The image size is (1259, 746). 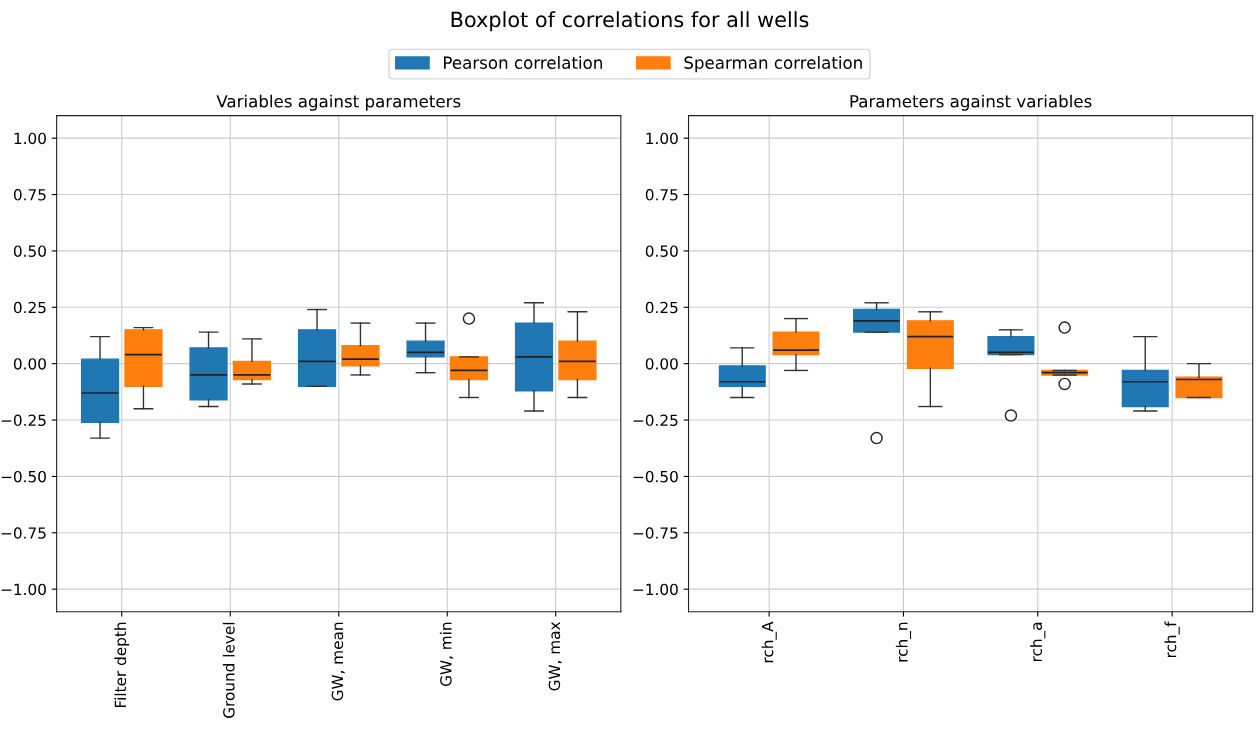 I want to click on legend-label: Spearman correlation, so click(x=773, y=64).